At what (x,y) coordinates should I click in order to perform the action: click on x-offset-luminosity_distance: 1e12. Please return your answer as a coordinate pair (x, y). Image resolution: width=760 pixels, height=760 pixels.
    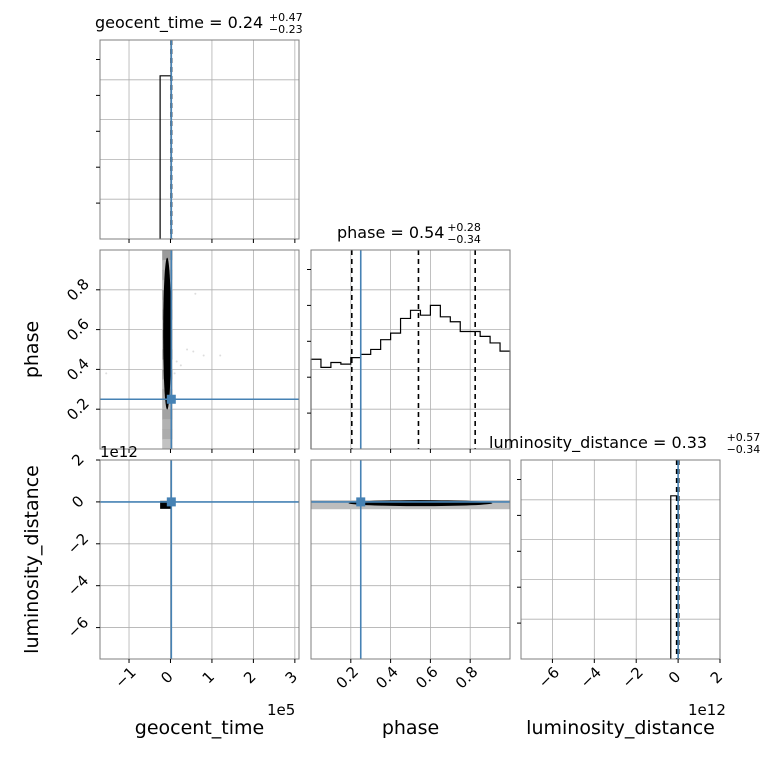
    Looking at the image, I should click on (707, 710).